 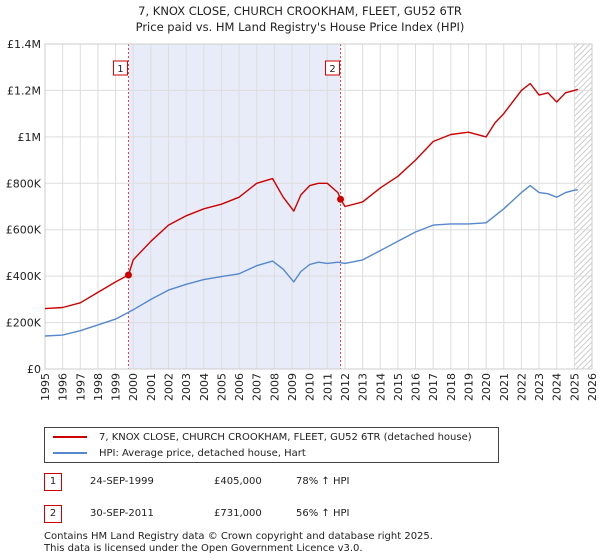 What do you see at coordinates (151, 387) in the screenshot?
I see `x-tick-label: 2001` at bounding box center [151, 387].